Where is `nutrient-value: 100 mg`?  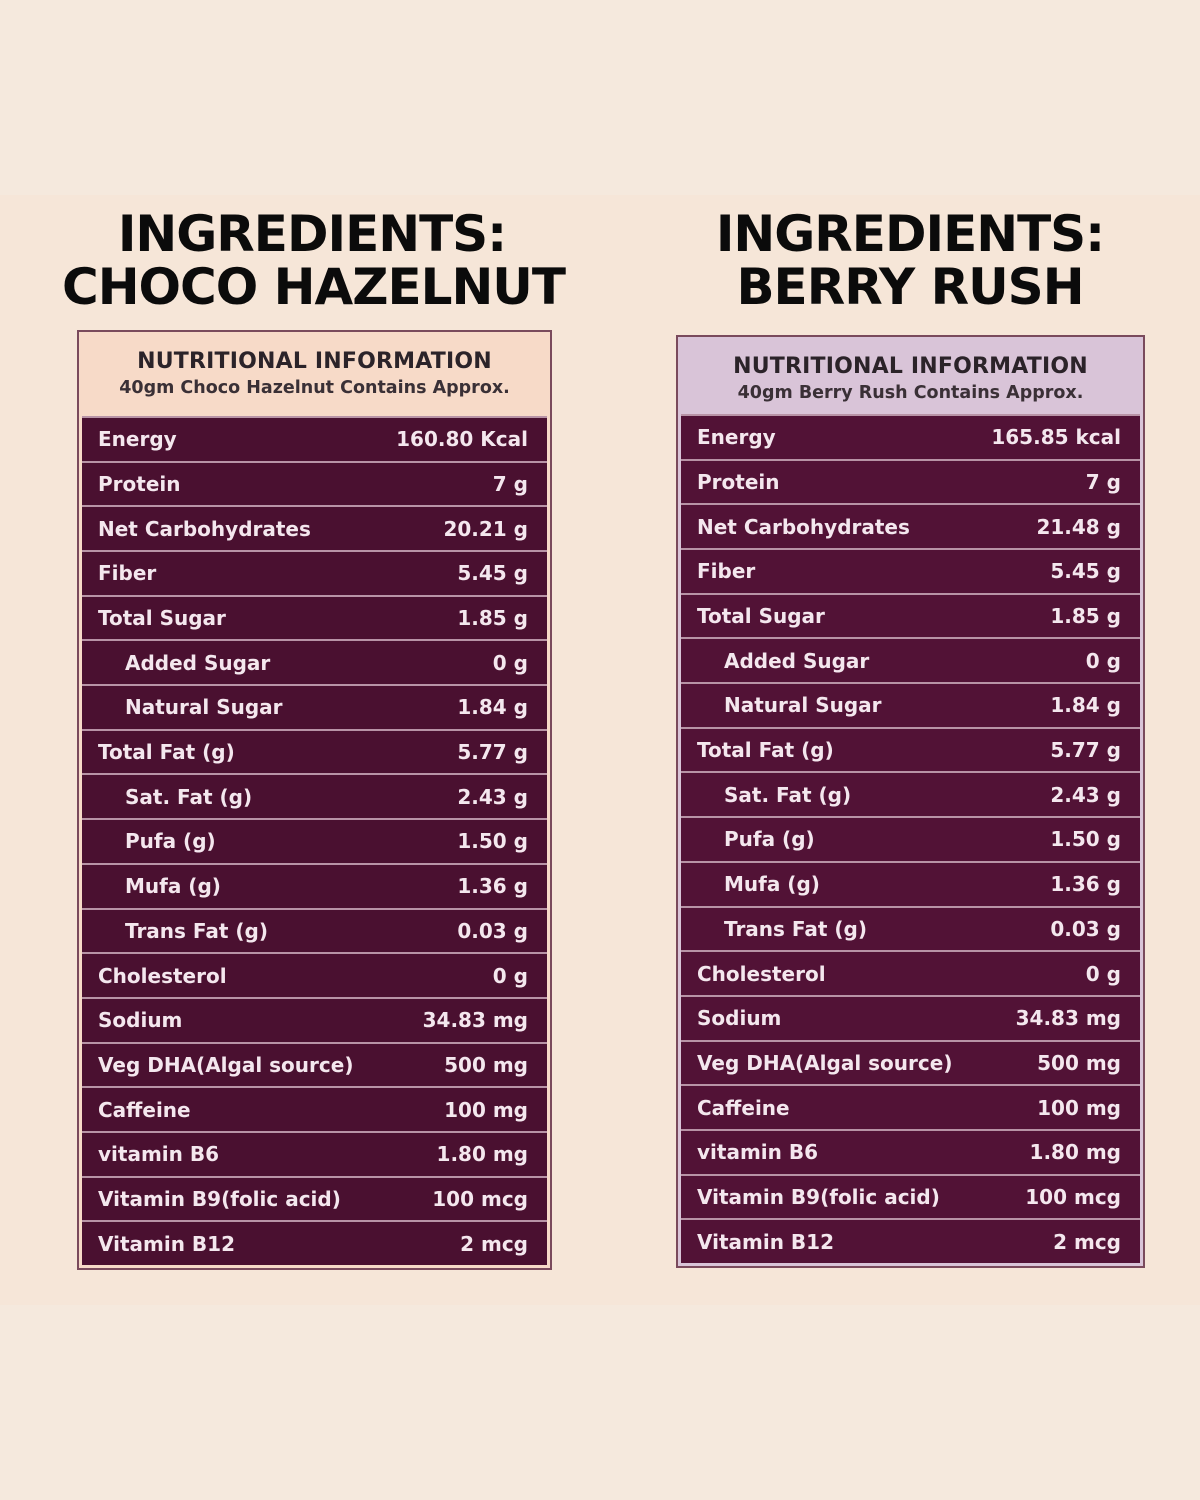 nutrient-value: 100 mg is located at coordinates (486, 1109).